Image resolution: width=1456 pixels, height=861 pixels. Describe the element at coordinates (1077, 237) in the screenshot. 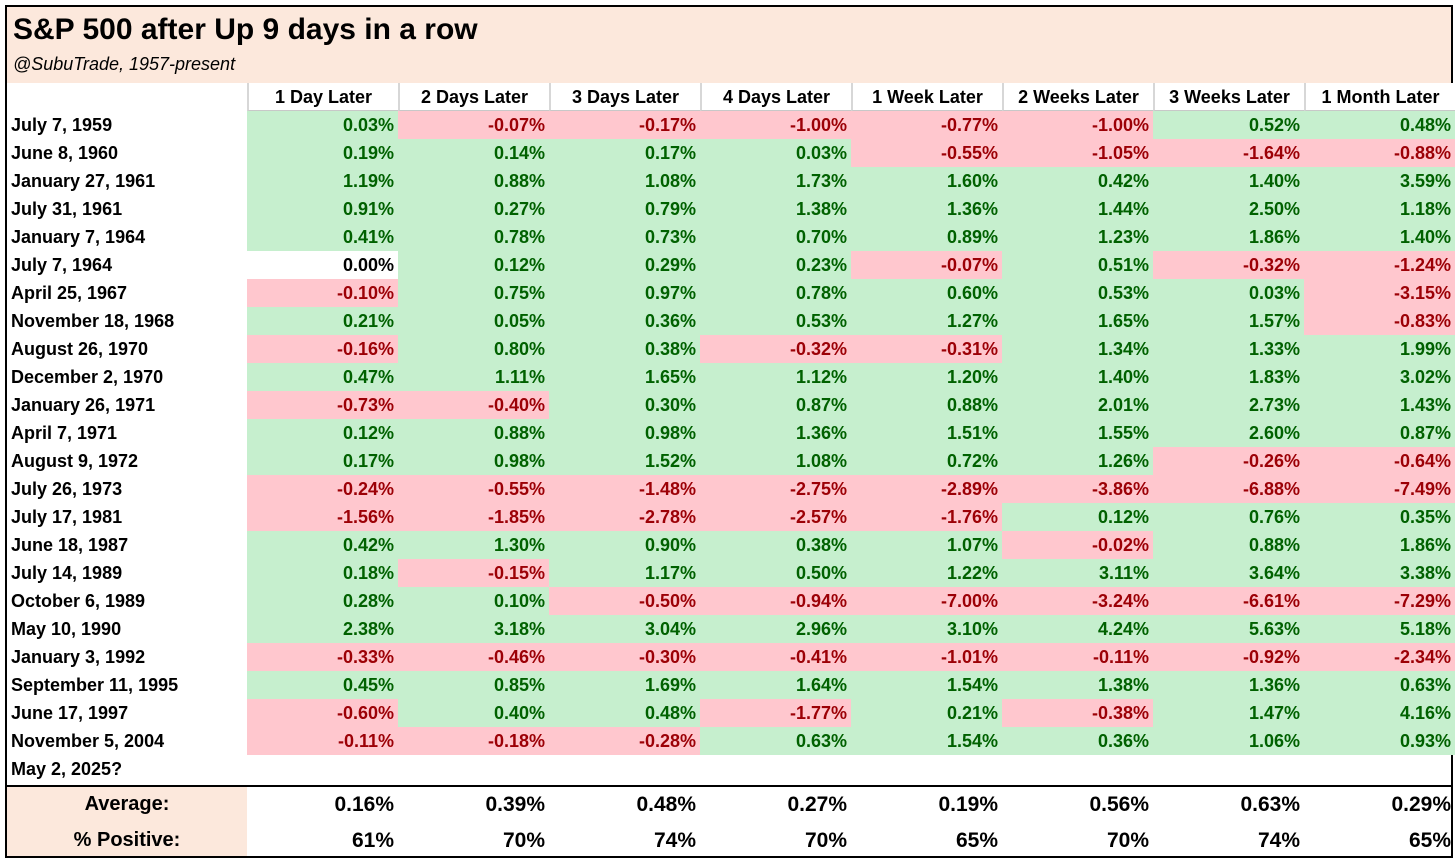

I see `table-cell: 1.23%` at that location.